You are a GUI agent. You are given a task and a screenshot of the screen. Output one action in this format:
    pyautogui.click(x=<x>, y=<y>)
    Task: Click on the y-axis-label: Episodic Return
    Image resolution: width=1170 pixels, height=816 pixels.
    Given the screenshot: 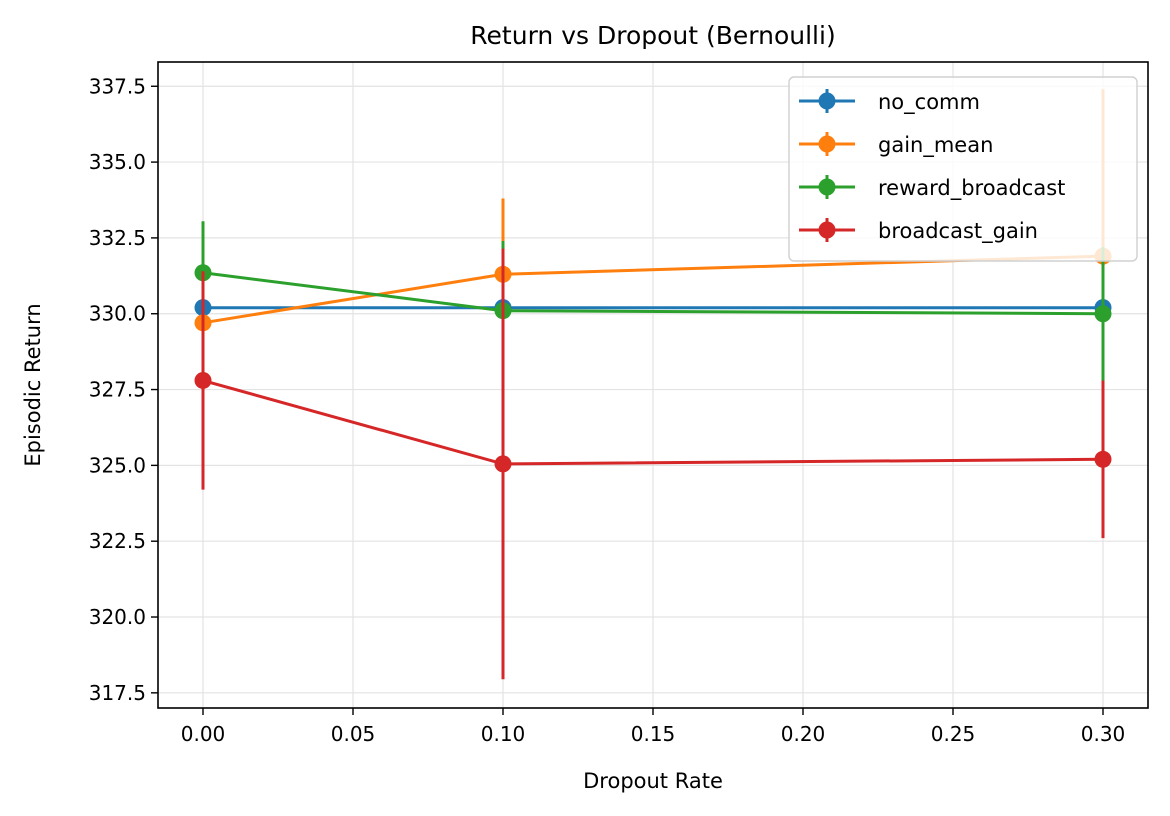 What is the action you would take?
    pyautogui.click(x=33, y=384)
    